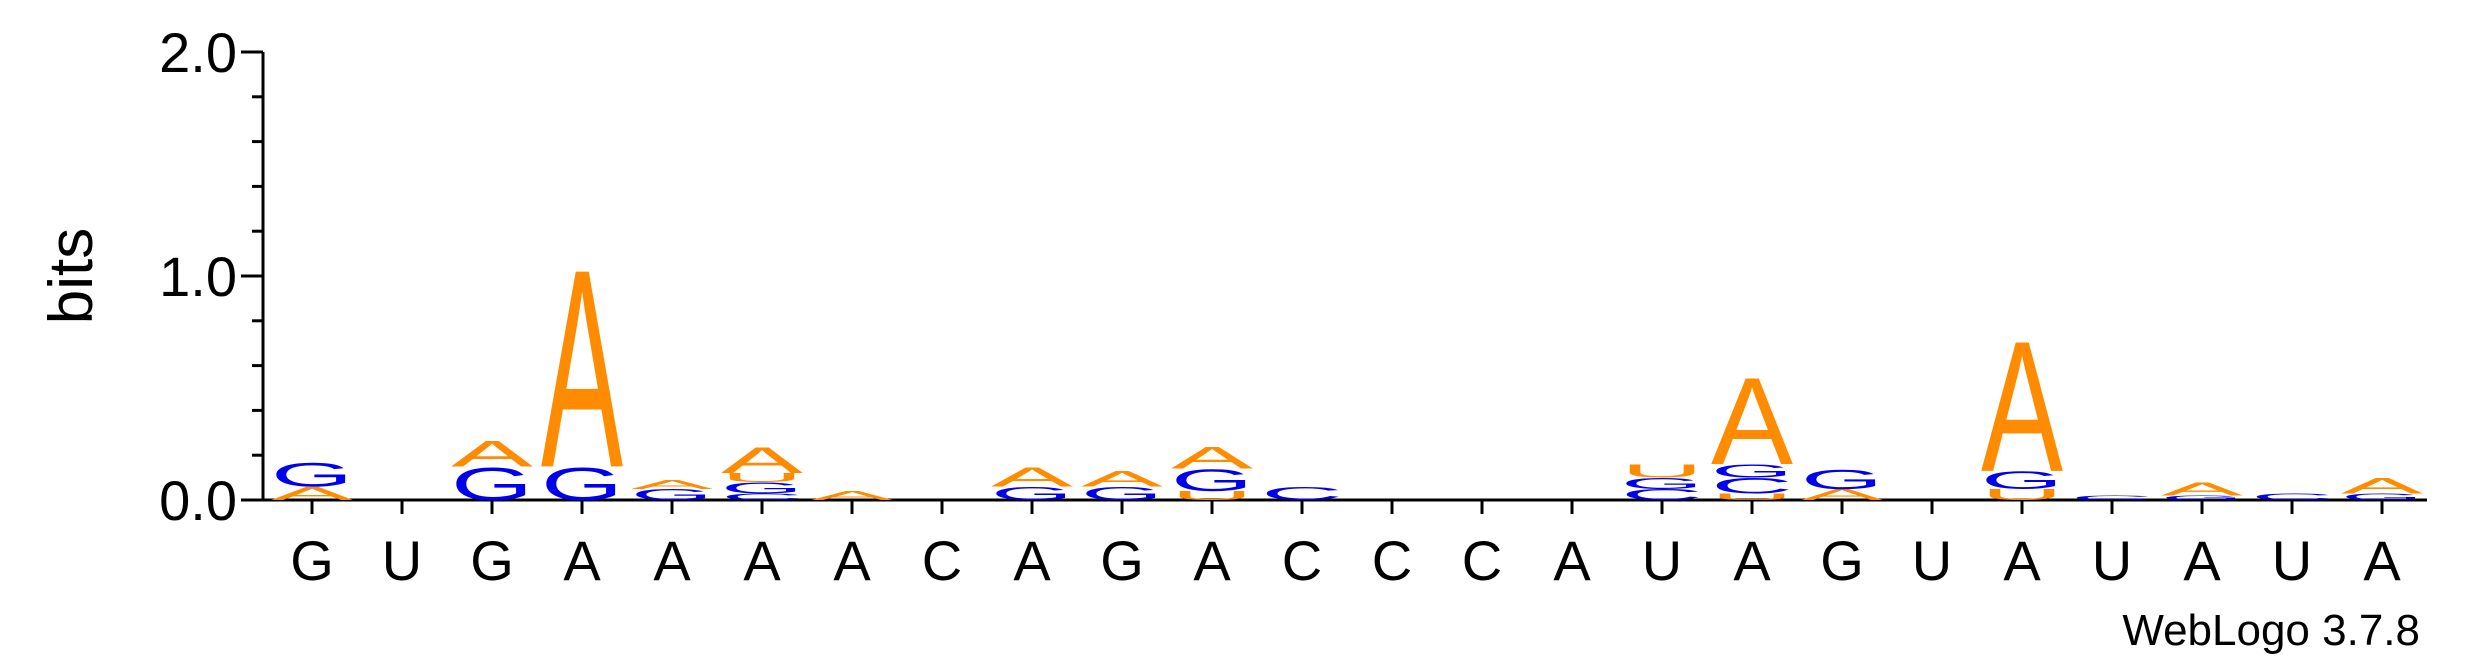 The image size is (2475, 667). What do you see at coordinates (71, 276) in the screenshot?
I see `y-axis-label: bits` at bounding box center [71, 276].